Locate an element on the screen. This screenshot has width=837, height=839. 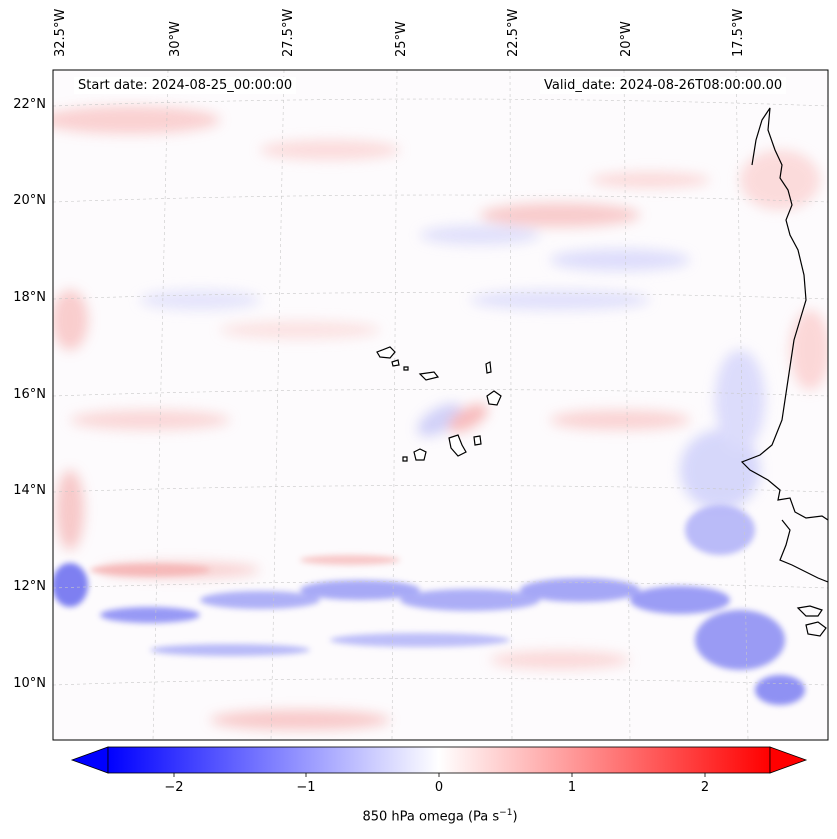
lat-label-12n: 12°N is located at coordinates (29, 586).